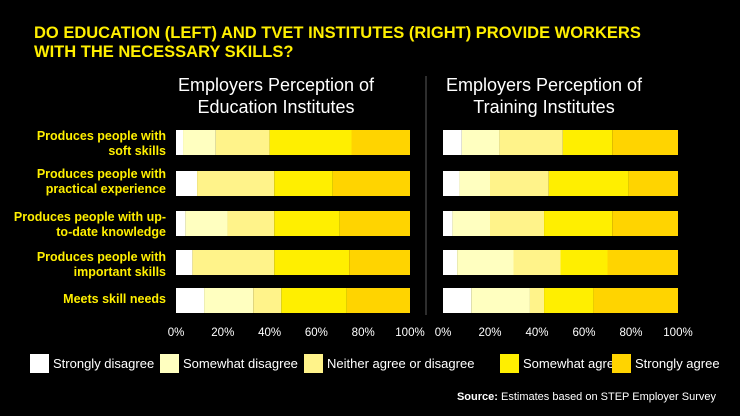 Image resolution: width=740 pixels, height=416 pixels. What do you see at coordinates (677, 363) in the screenshot?
I see `legend-label: Strongly agree` at bounding box center [677, 363].